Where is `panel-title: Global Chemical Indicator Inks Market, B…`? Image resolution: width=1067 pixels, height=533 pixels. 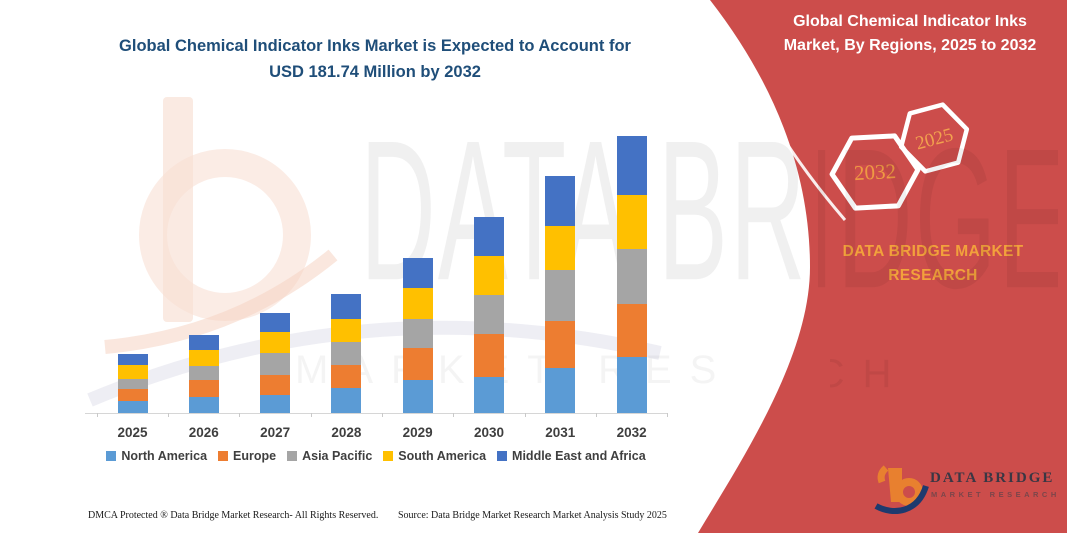 panel-title: Global Chemical Indicator Inks Market, B… is located at coordinates (910, 33).